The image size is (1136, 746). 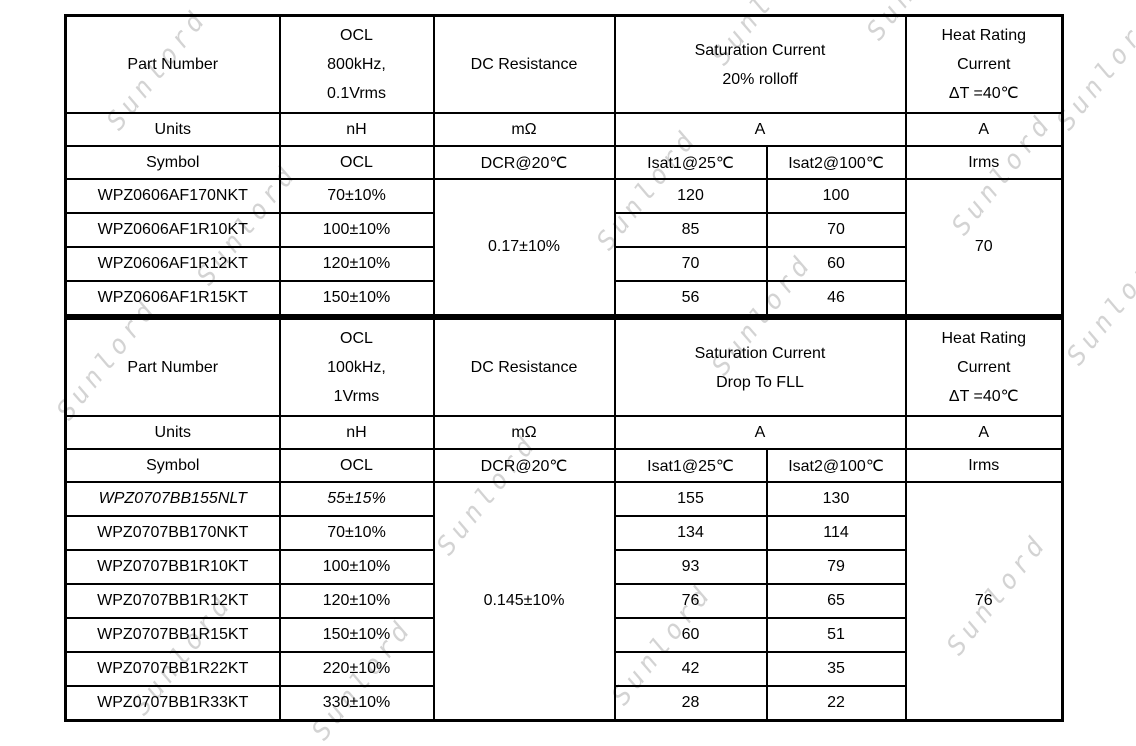 I want to click on isat2-cell: 65, so click(x=836, y=601).